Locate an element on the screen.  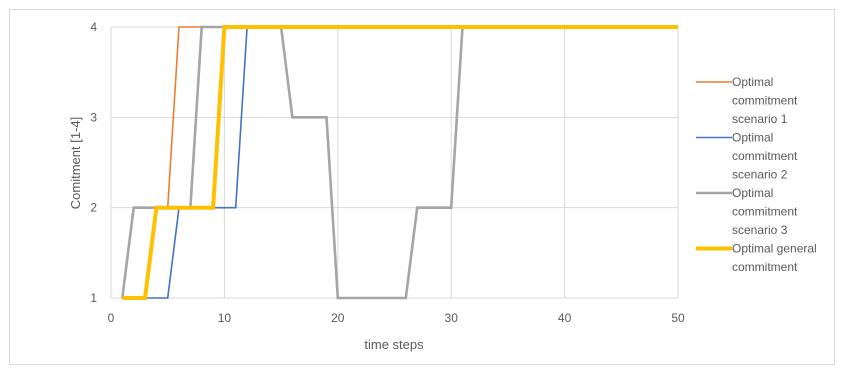
x-axis-title: time steps is located at coordinates (394, 344).